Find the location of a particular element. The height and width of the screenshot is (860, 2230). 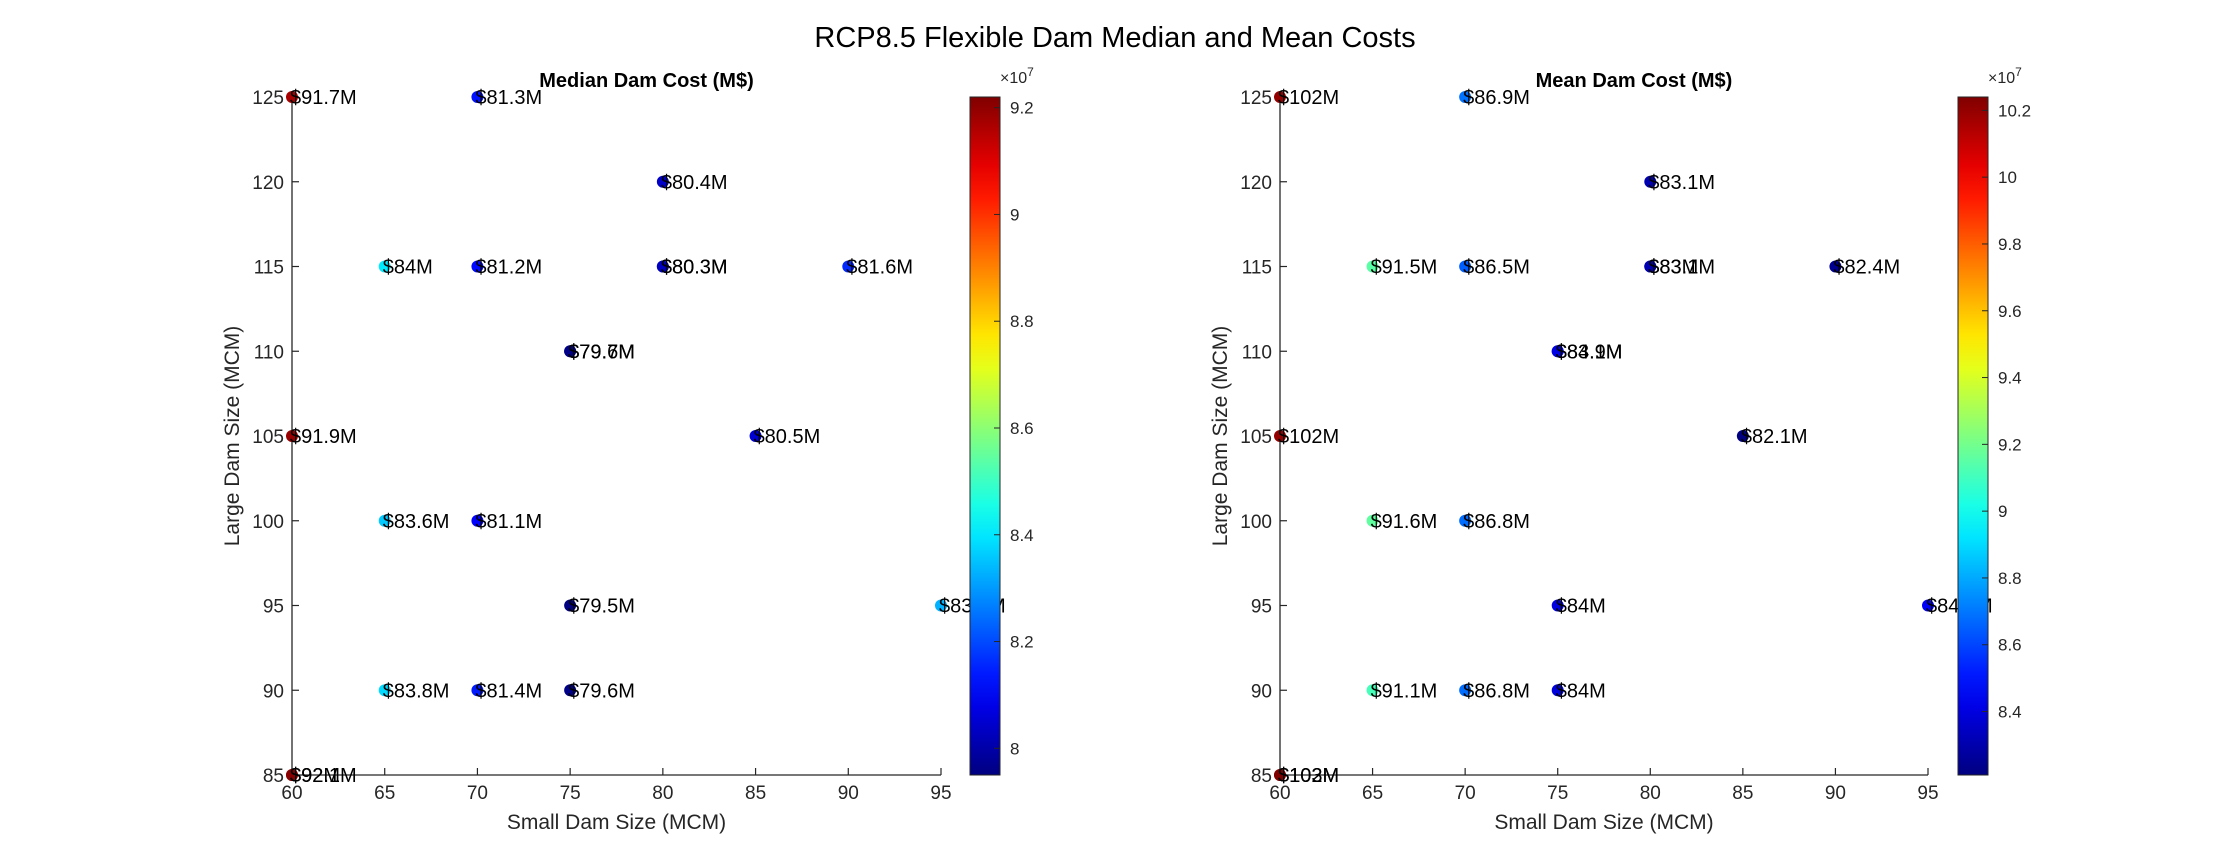

colorbar-tick-label: 9.8 is located at coordinates (2010, 244).